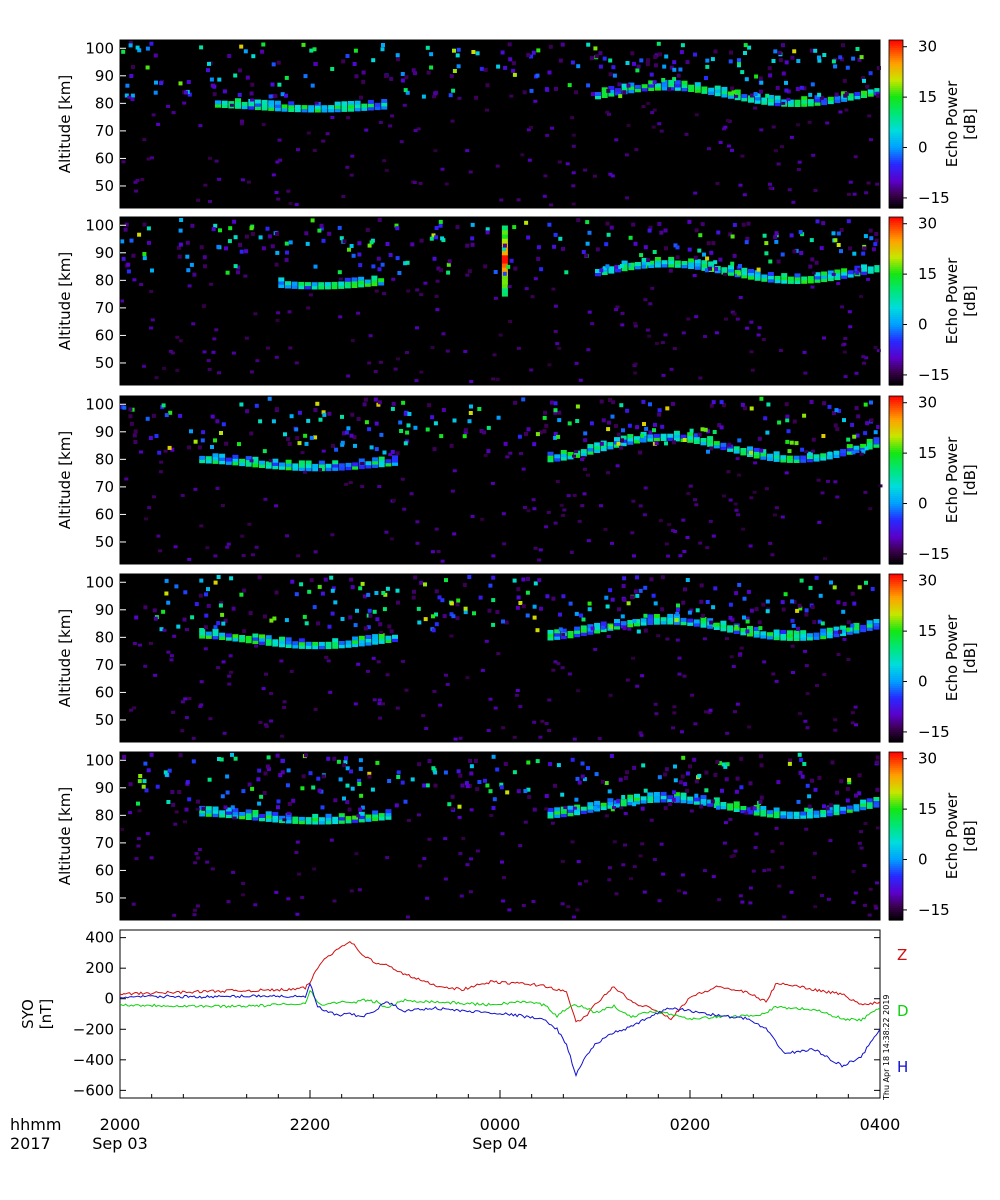  Describe the element at coordinates (970, 658) in the screenshot. I see `colorbar-unit: [dB]` at that location.